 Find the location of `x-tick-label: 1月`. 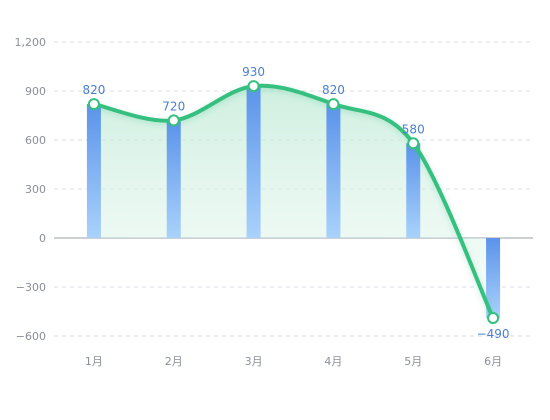

x-tick-label: 1月 is located at coordinates (94, 361).